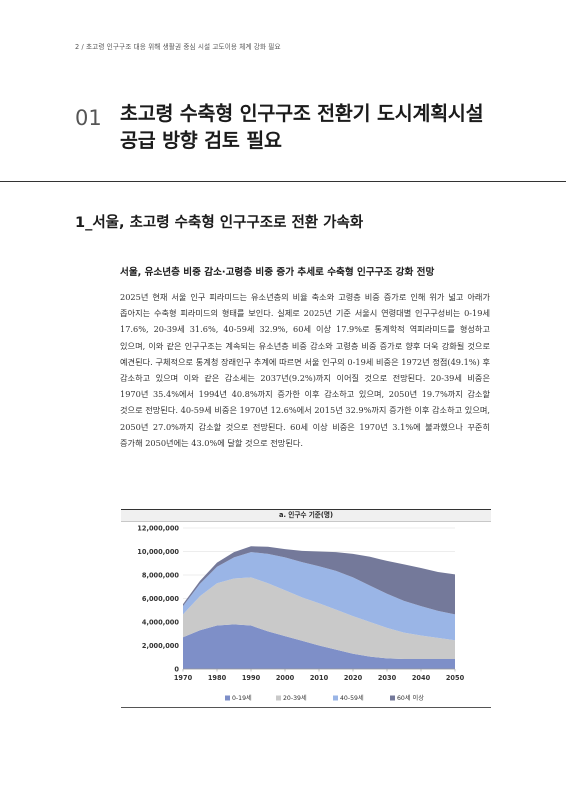 The image size is (566, 800). I want to click on x-tick-label: 1970, so click(183, 678).